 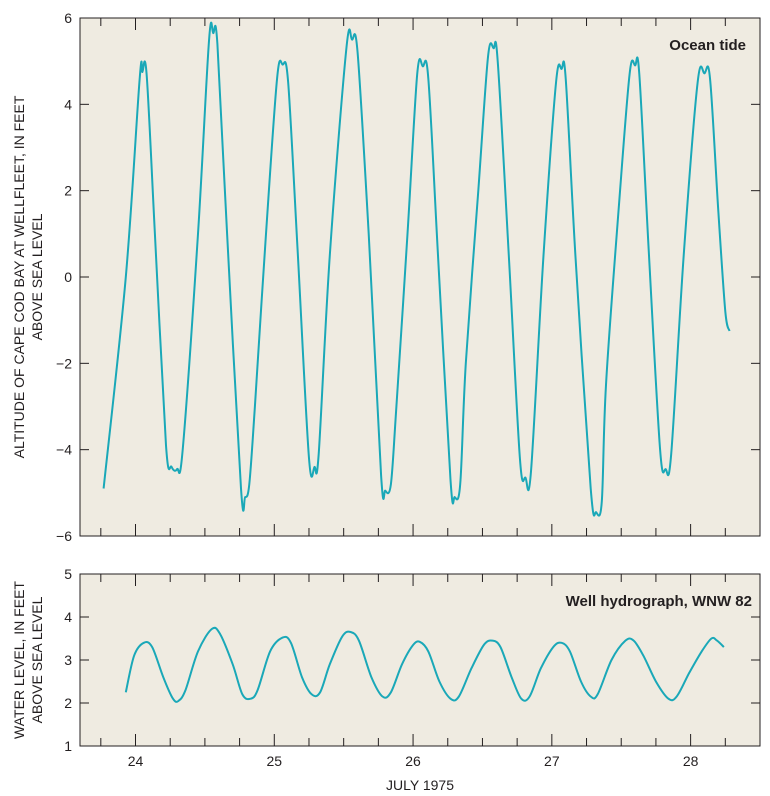 I want to click on y-tick-label: −2, so click(x=64, y=363).